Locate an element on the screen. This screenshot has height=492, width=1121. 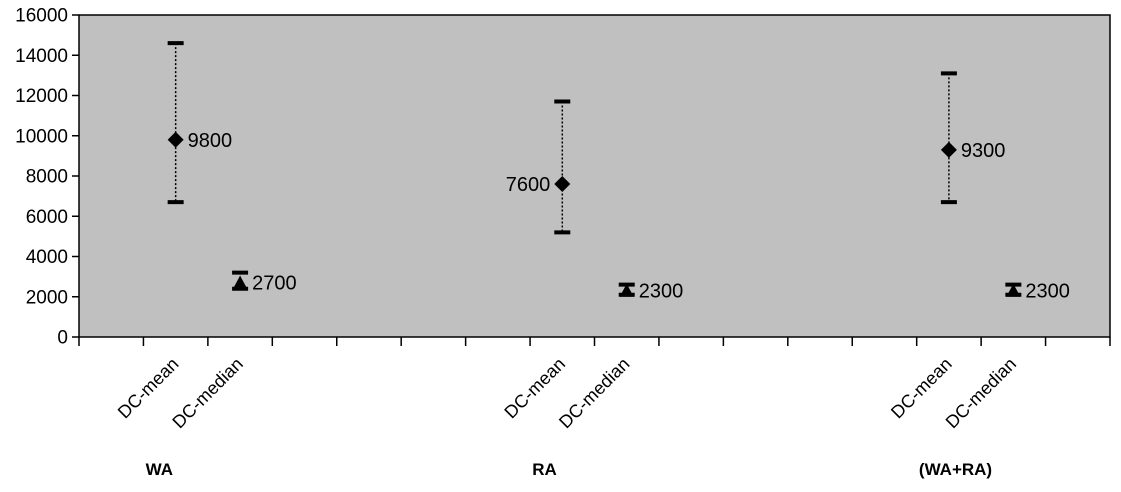
y-axis: 0 2000 4000 6000 8000 10000 12000 14000 16000 is located at coordinates (47, 177).